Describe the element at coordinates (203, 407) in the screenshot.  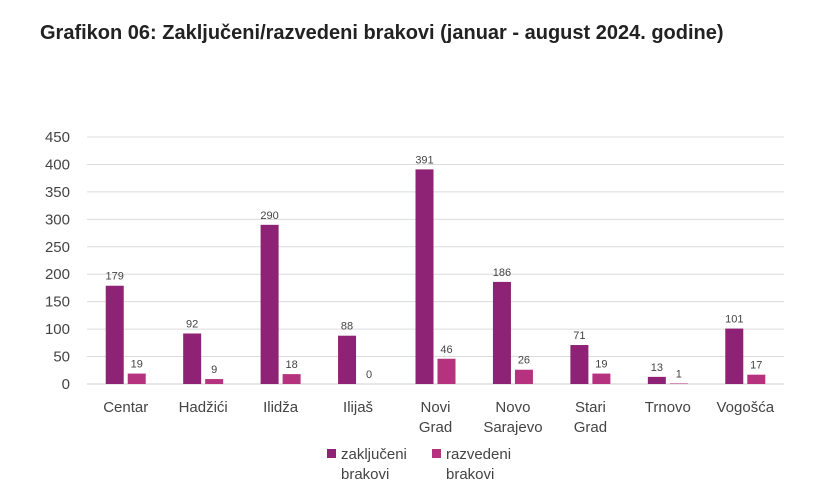
I see `x-tick-label: Hadžići` at that location.